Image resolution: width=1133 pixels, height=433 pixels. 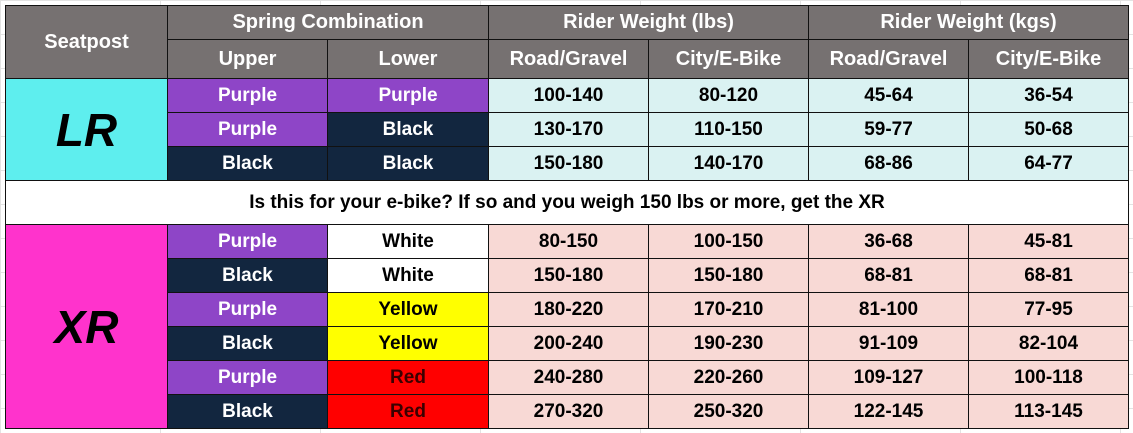 I want to click on road-kgs-cell: 68-86, so click(x=888, y=163).